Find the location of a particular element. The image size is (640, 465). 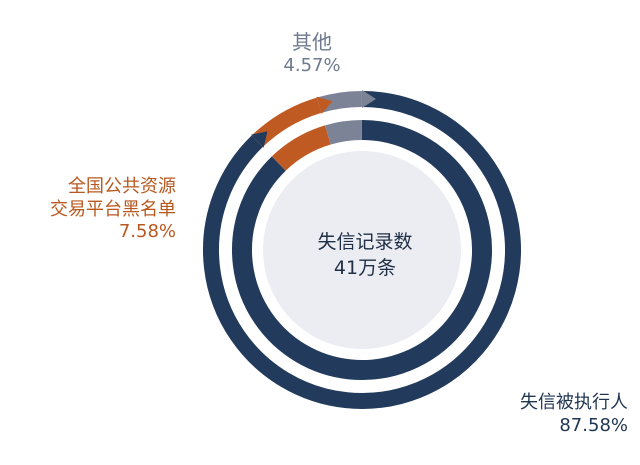

slice-pointers is located at coordinates (313, 119).